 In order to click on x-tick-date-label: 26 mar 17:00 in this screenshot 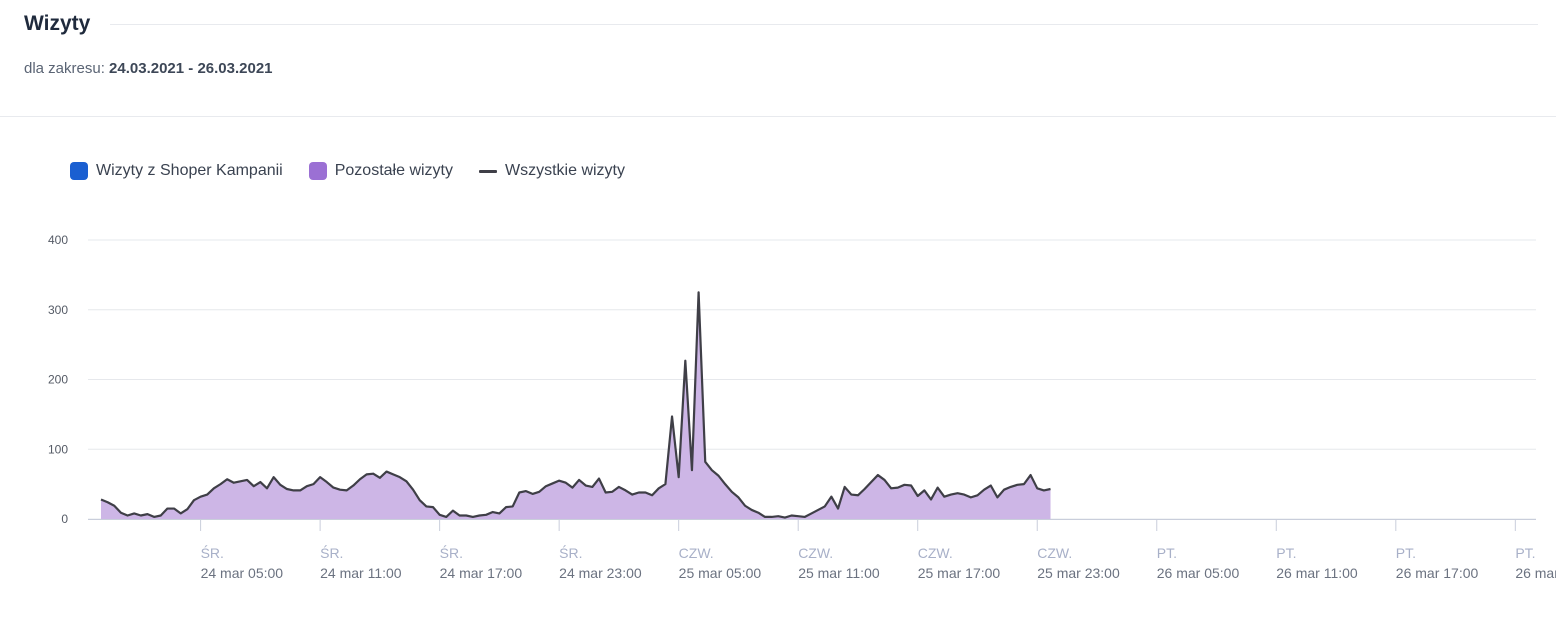, I will do `click(1437, 573)`.